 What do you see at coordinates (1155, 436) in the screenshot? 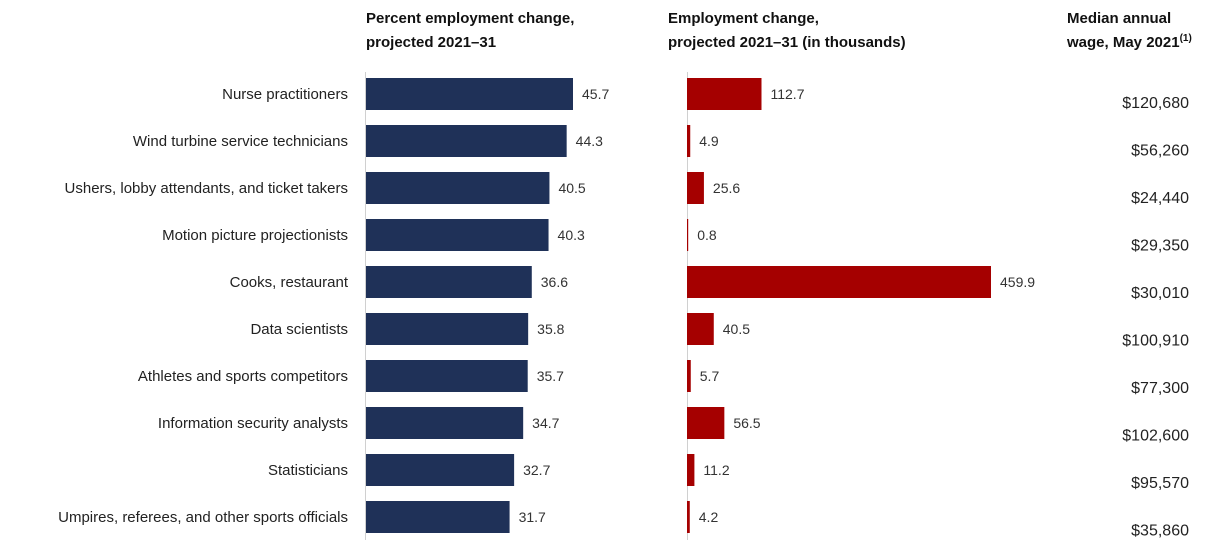
I see `median-wage-value: $102,600` at bounding box center [1155, 436].